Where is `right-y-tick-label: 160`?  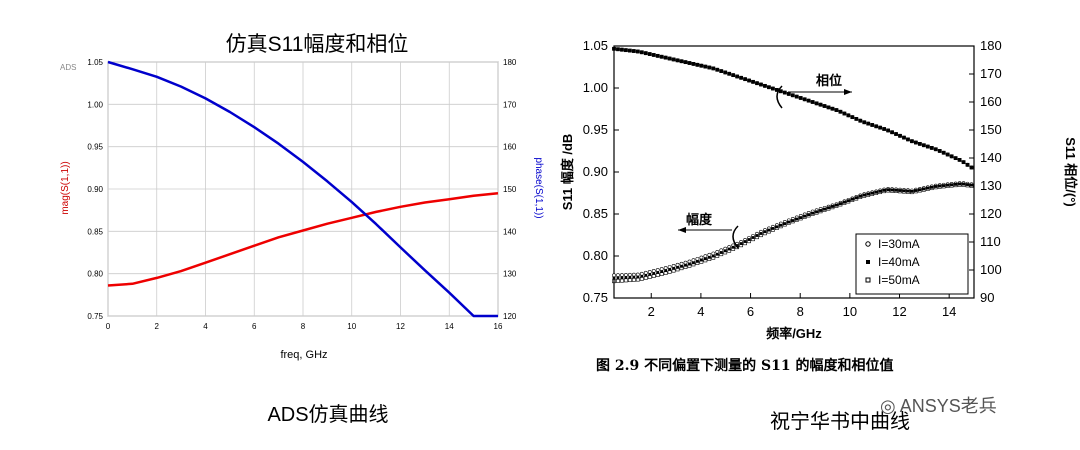 right-y-tick-label: 160 is located at coordinates (991, 101).